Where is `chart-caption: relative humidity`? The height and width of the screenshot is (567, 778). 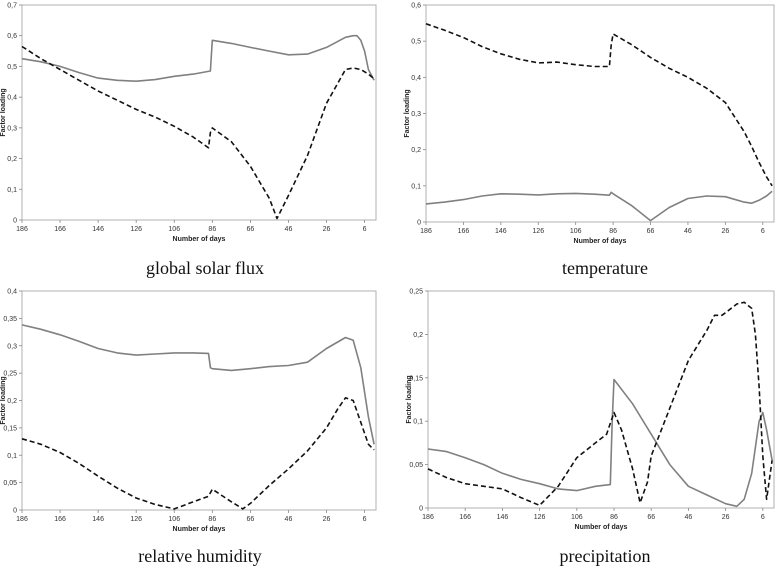
chart-caption: relative humidity is located at coordinates (200, 556).